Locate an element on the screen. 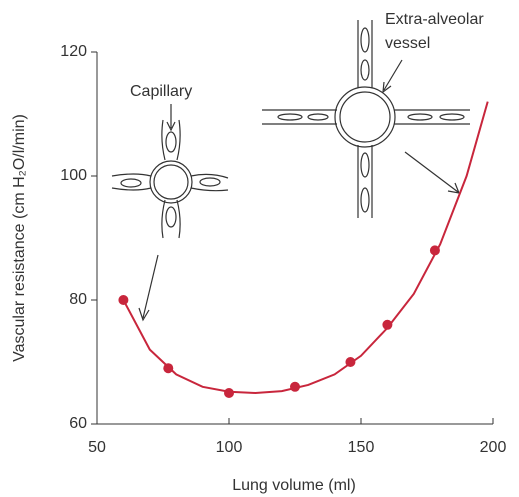 The width and height of the screenshot is (519, 497). annotation: Extra-alveolar is located at coordinates (434, 19).